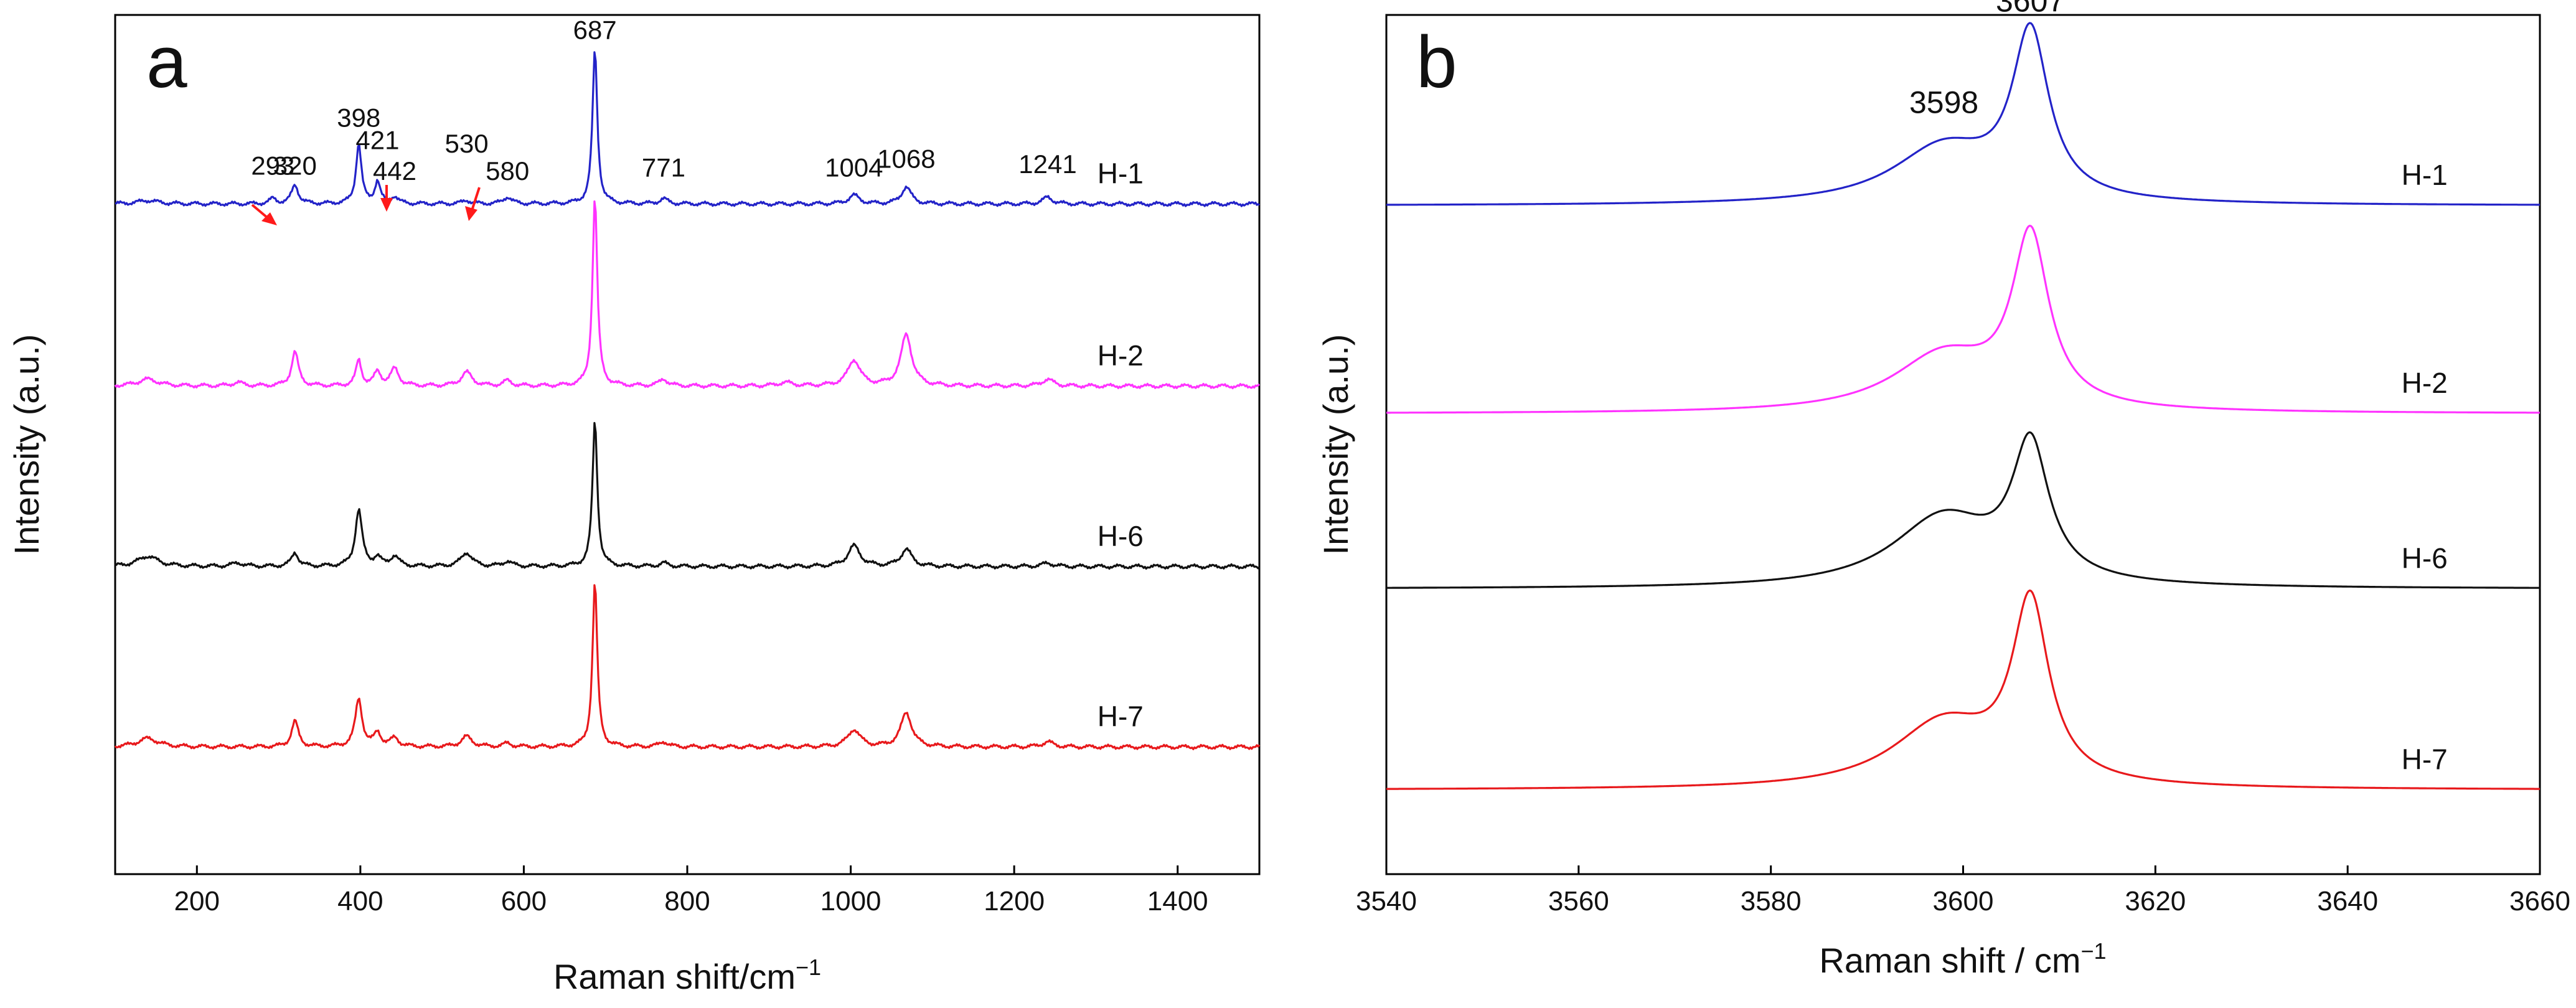 This screenshot has height=1008, width=2576. I want to click on x-tick-label-3560: 3560, so click(1578, 901).